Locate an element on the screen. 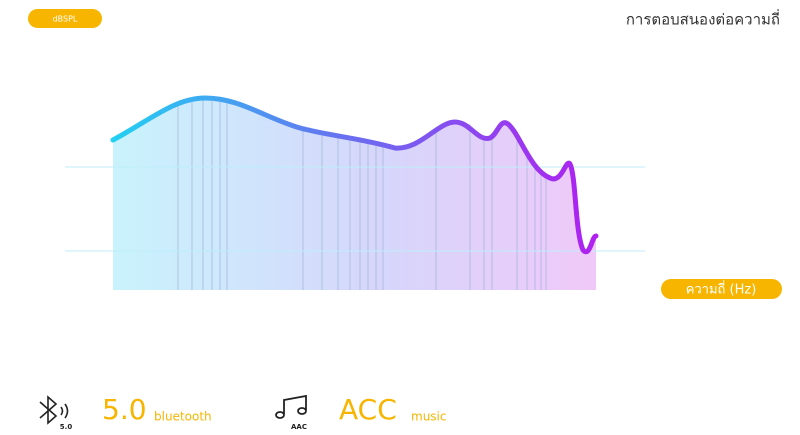 The width and height of the screenshot is (800, 435). music-icon-label: AAC is located at coordinates (299, 427).